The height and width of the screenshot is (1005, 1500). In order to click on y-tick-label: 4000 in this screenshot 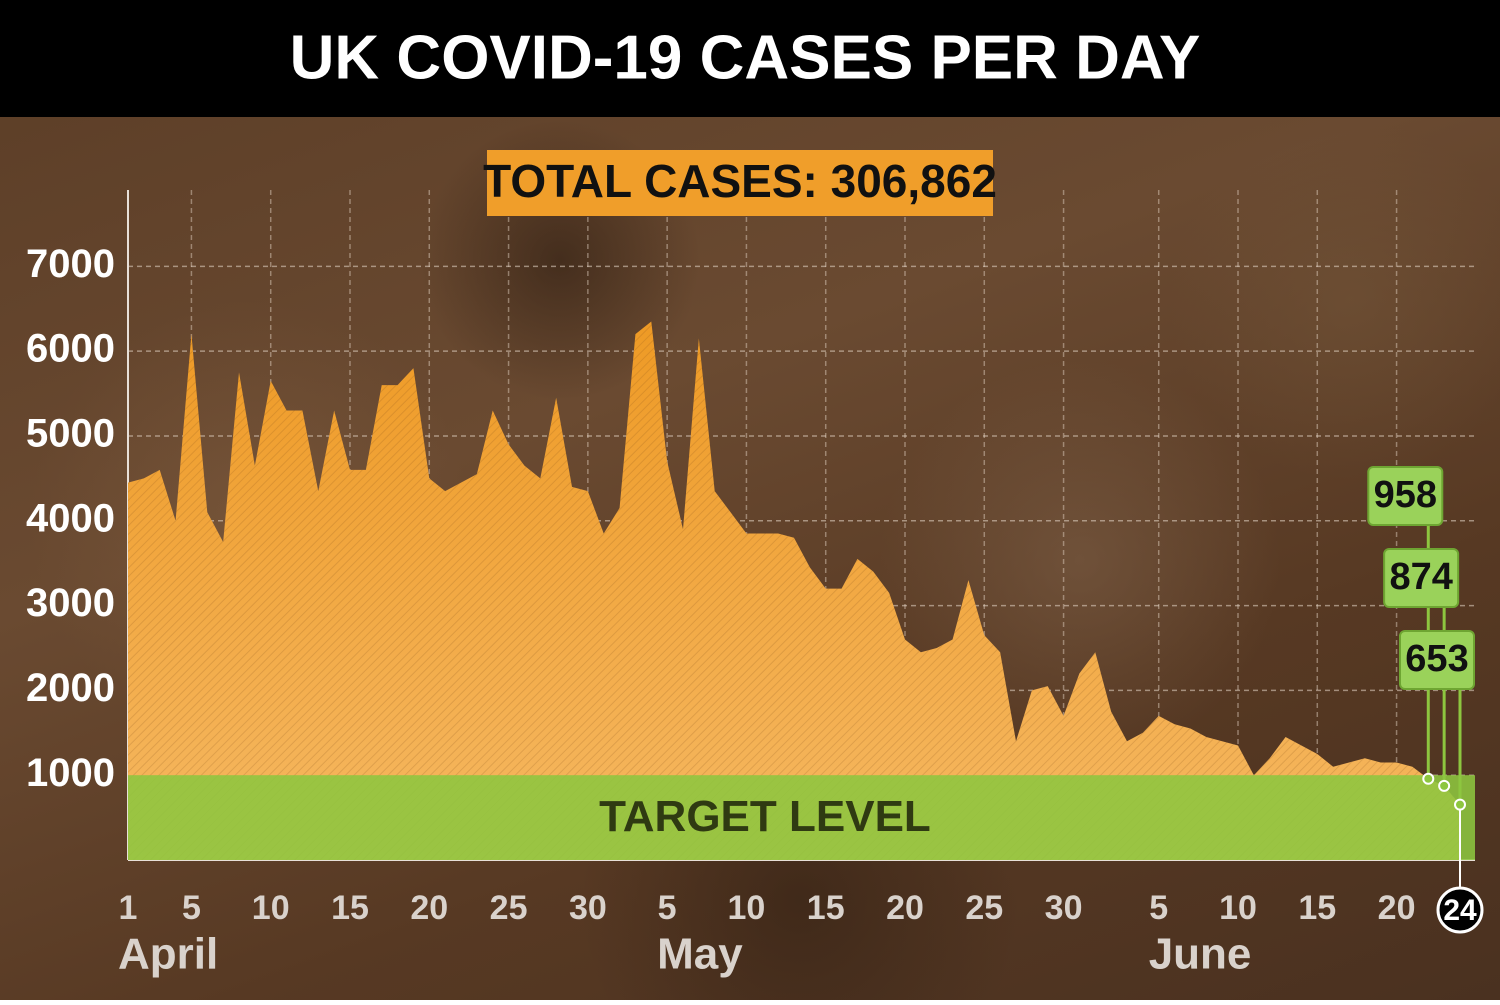, I will do `click(70, 518)`.